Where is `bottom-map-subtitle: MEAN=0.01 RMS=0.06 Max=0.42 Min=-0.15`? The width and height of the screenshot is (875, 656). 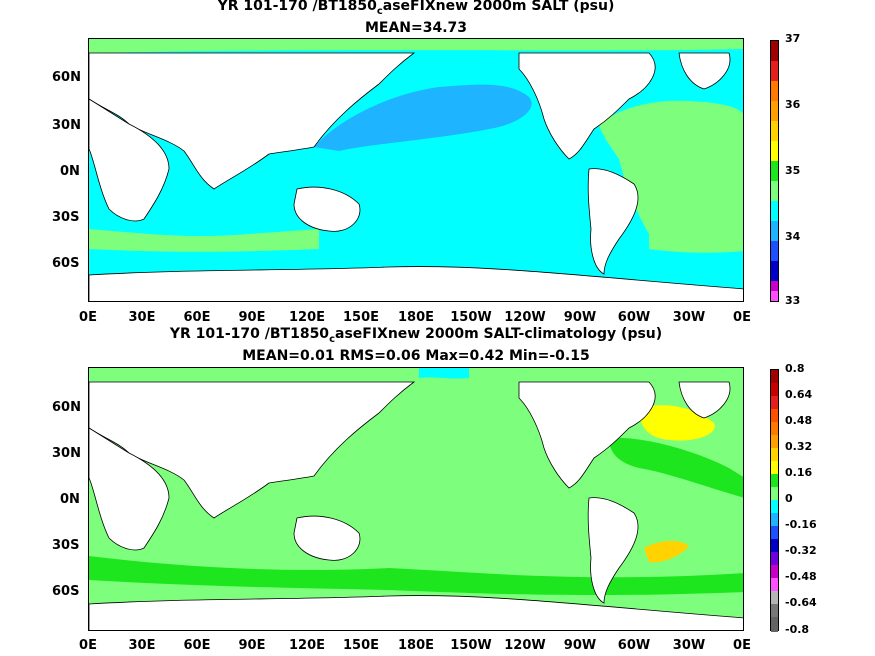 bottom-map-subtitle: MEAN=0.01 RMS=0.06 Max=0.42 Min=-0.15 is located at coordinates (416, 356).